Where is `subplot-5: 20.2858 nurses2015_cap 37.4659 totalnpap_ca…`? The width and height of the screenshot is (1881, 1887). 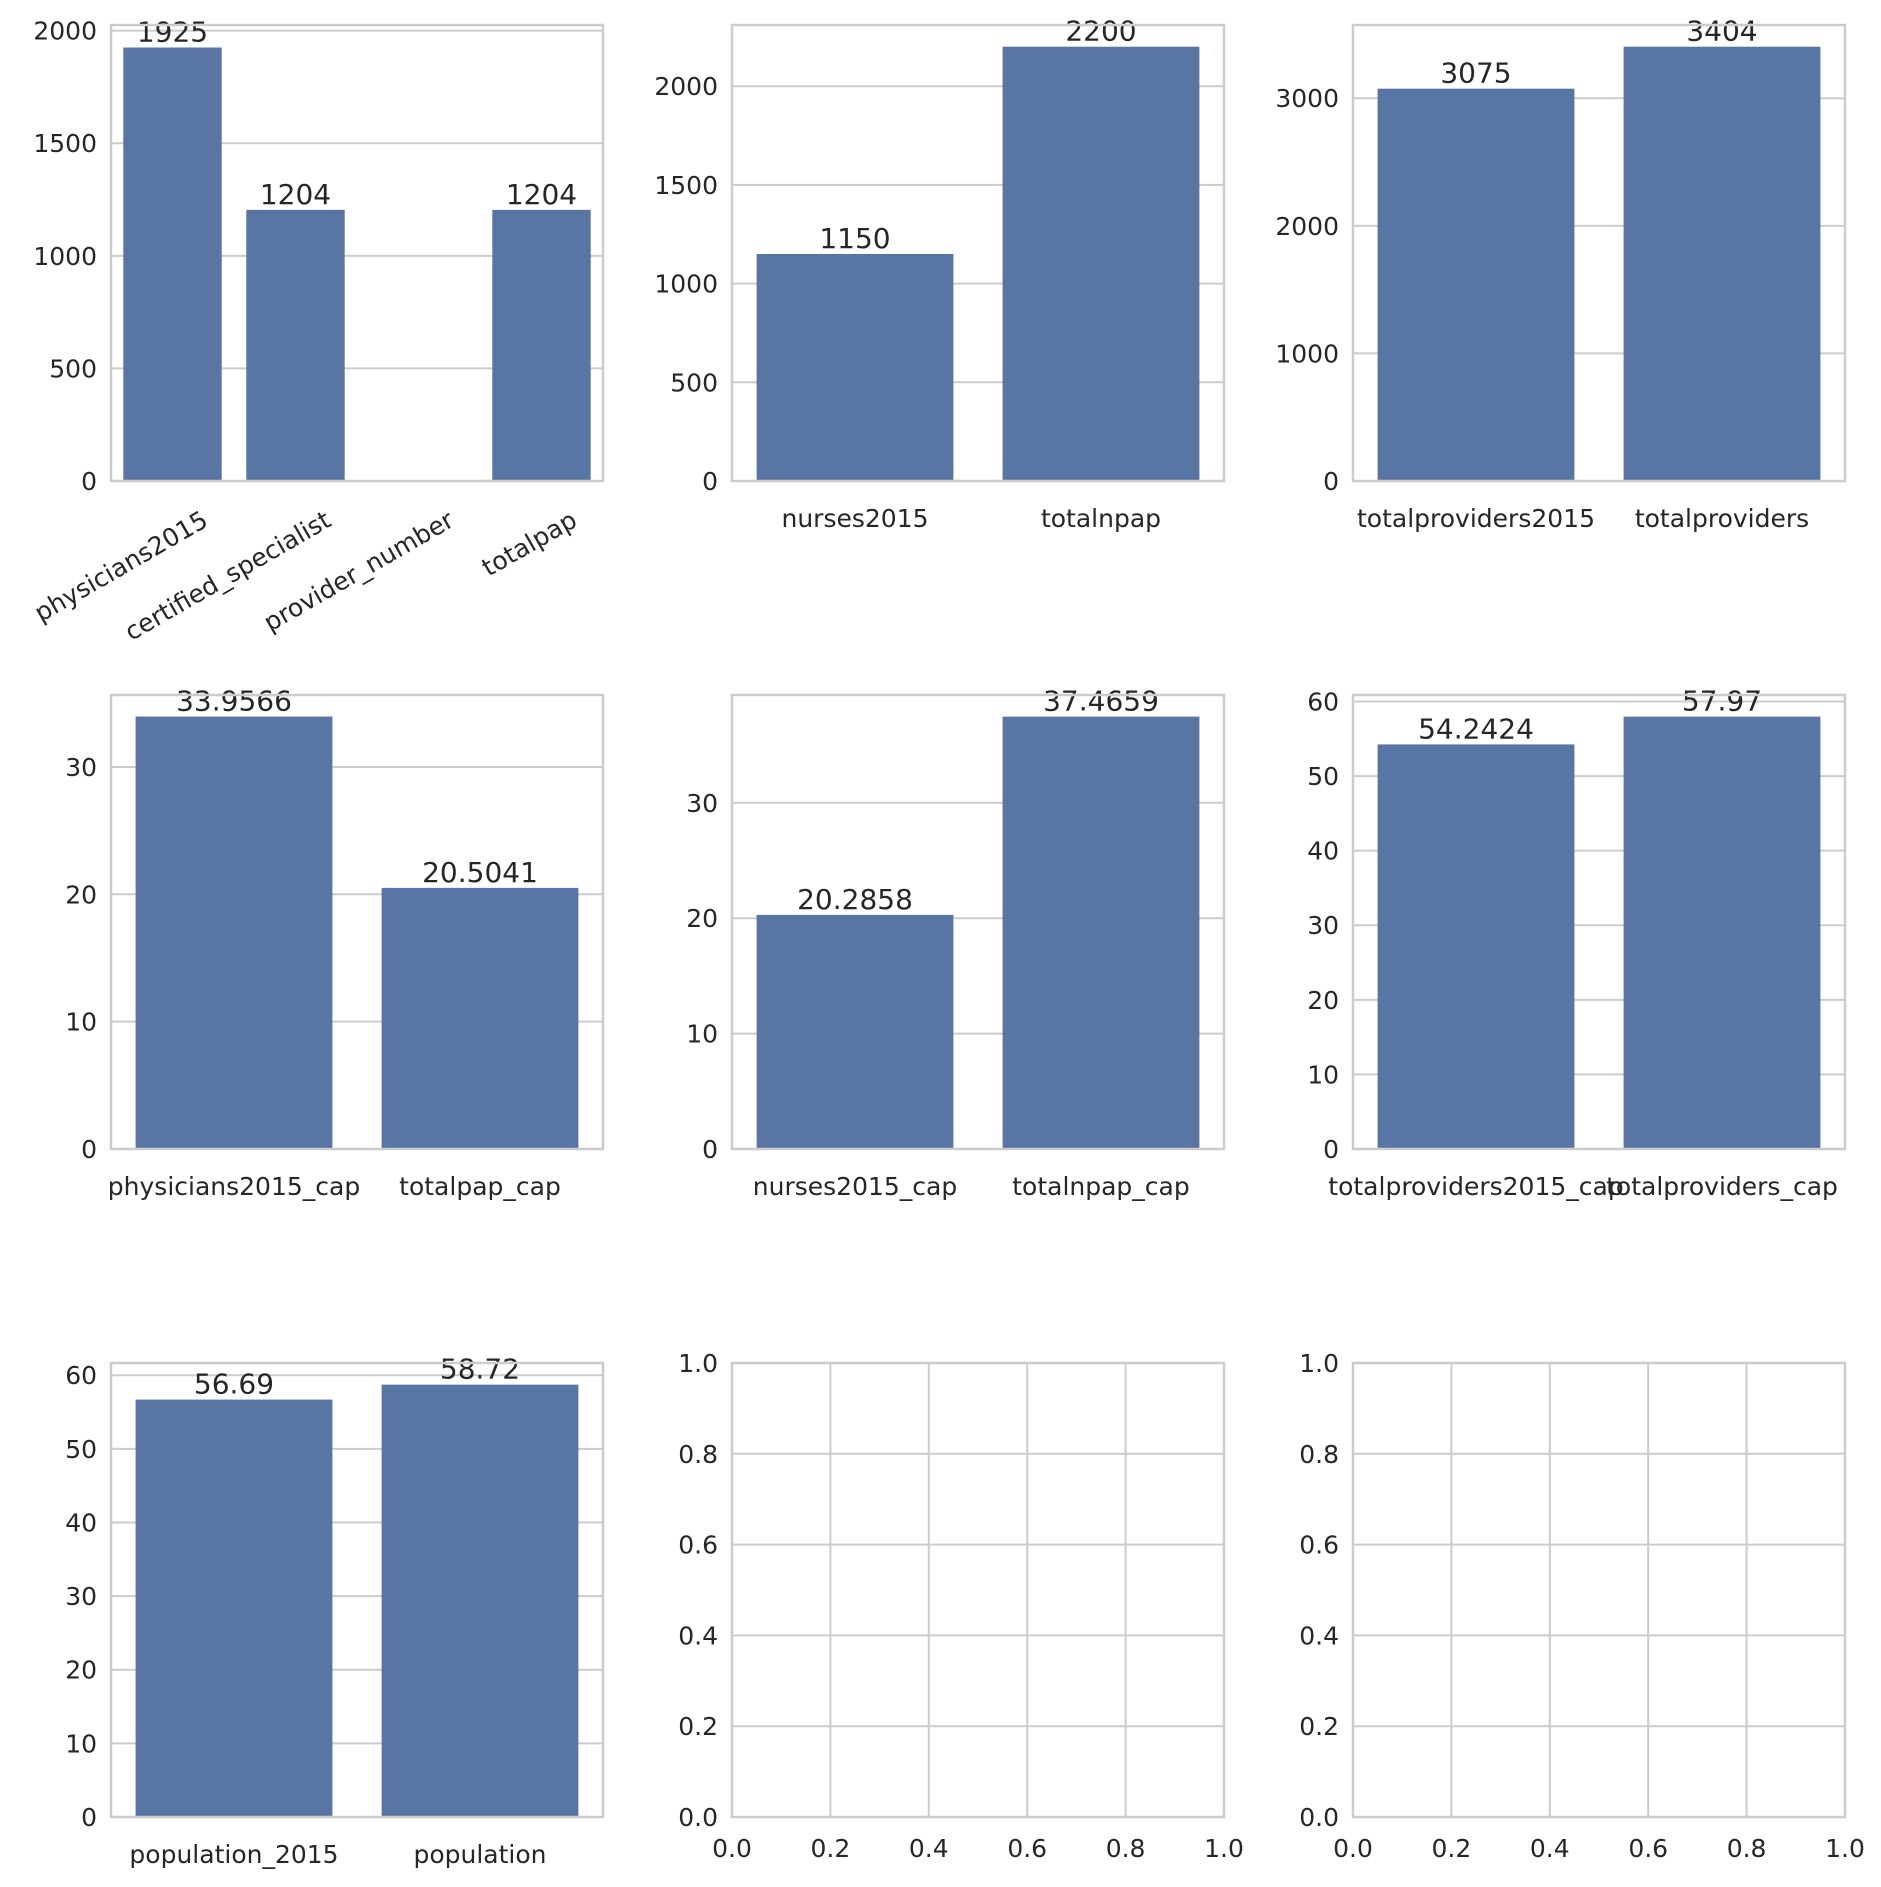 subplot-5: 20.2858 nurses2015_cap 37.4659 totalnpap_ca… is located at coordinates (956, 943).